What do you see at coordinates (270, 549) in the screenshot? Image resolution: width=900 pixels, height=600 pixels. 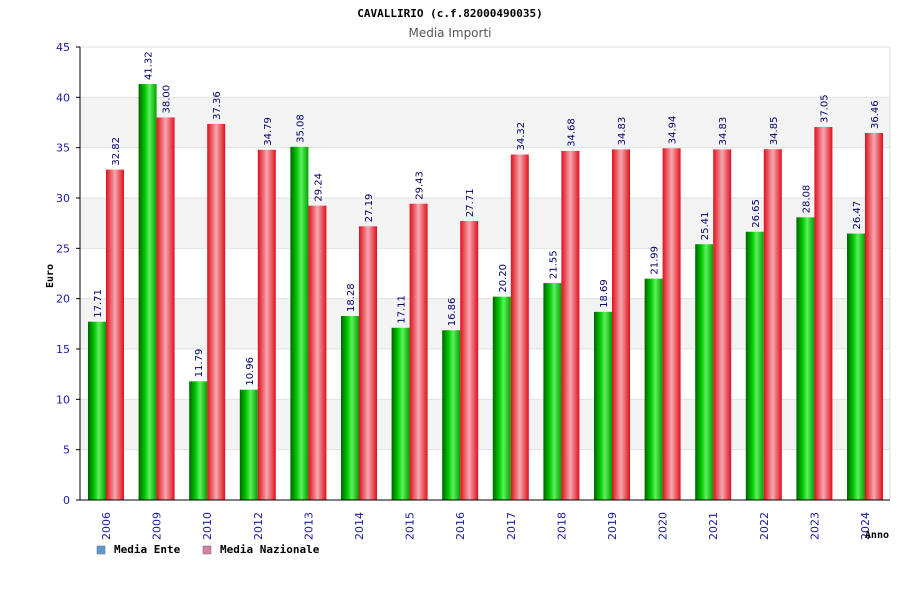 I see `legend-label: Media Nazionale` at bounding box center [270, 549].